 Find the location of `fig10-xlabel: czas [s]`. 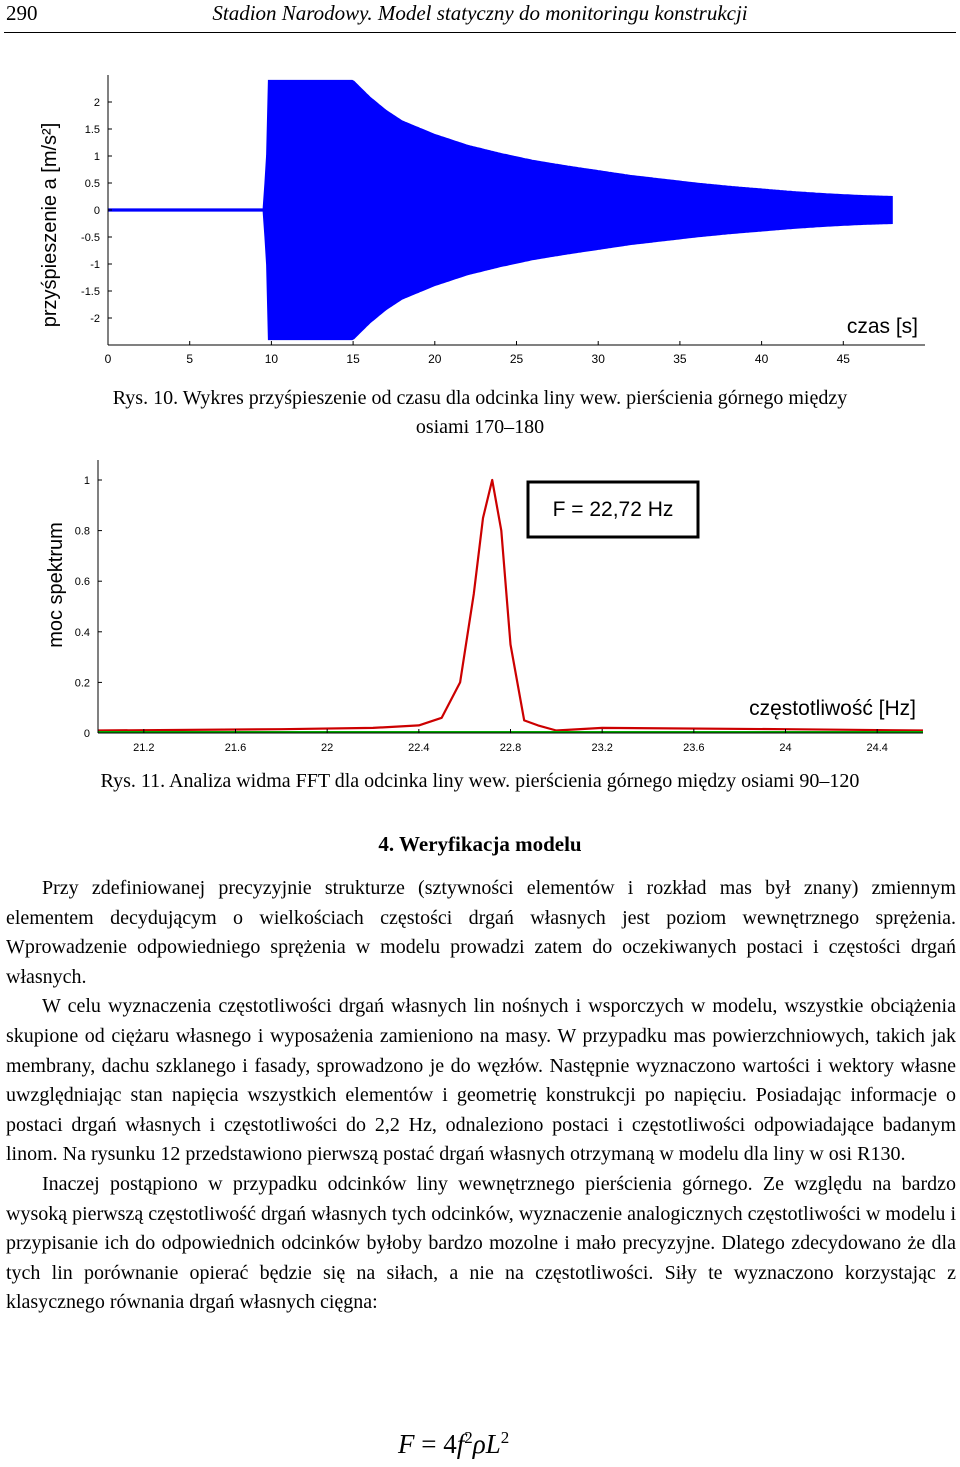

fig10-xlabel: czas [s] is located at coordinates (882, 326).